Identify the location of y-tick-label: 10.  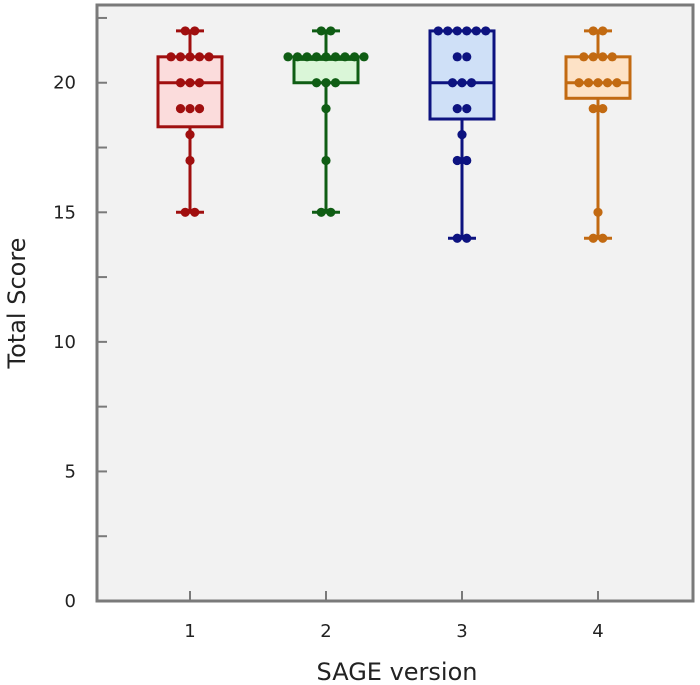
(64, 342).